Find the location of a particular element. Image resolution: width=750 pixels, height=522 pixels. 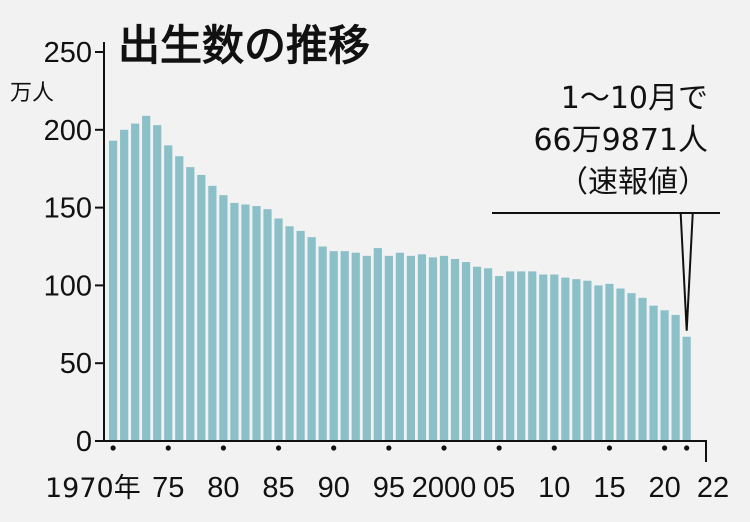

x-tick-label: 95 is located at coordinates (389, 488).